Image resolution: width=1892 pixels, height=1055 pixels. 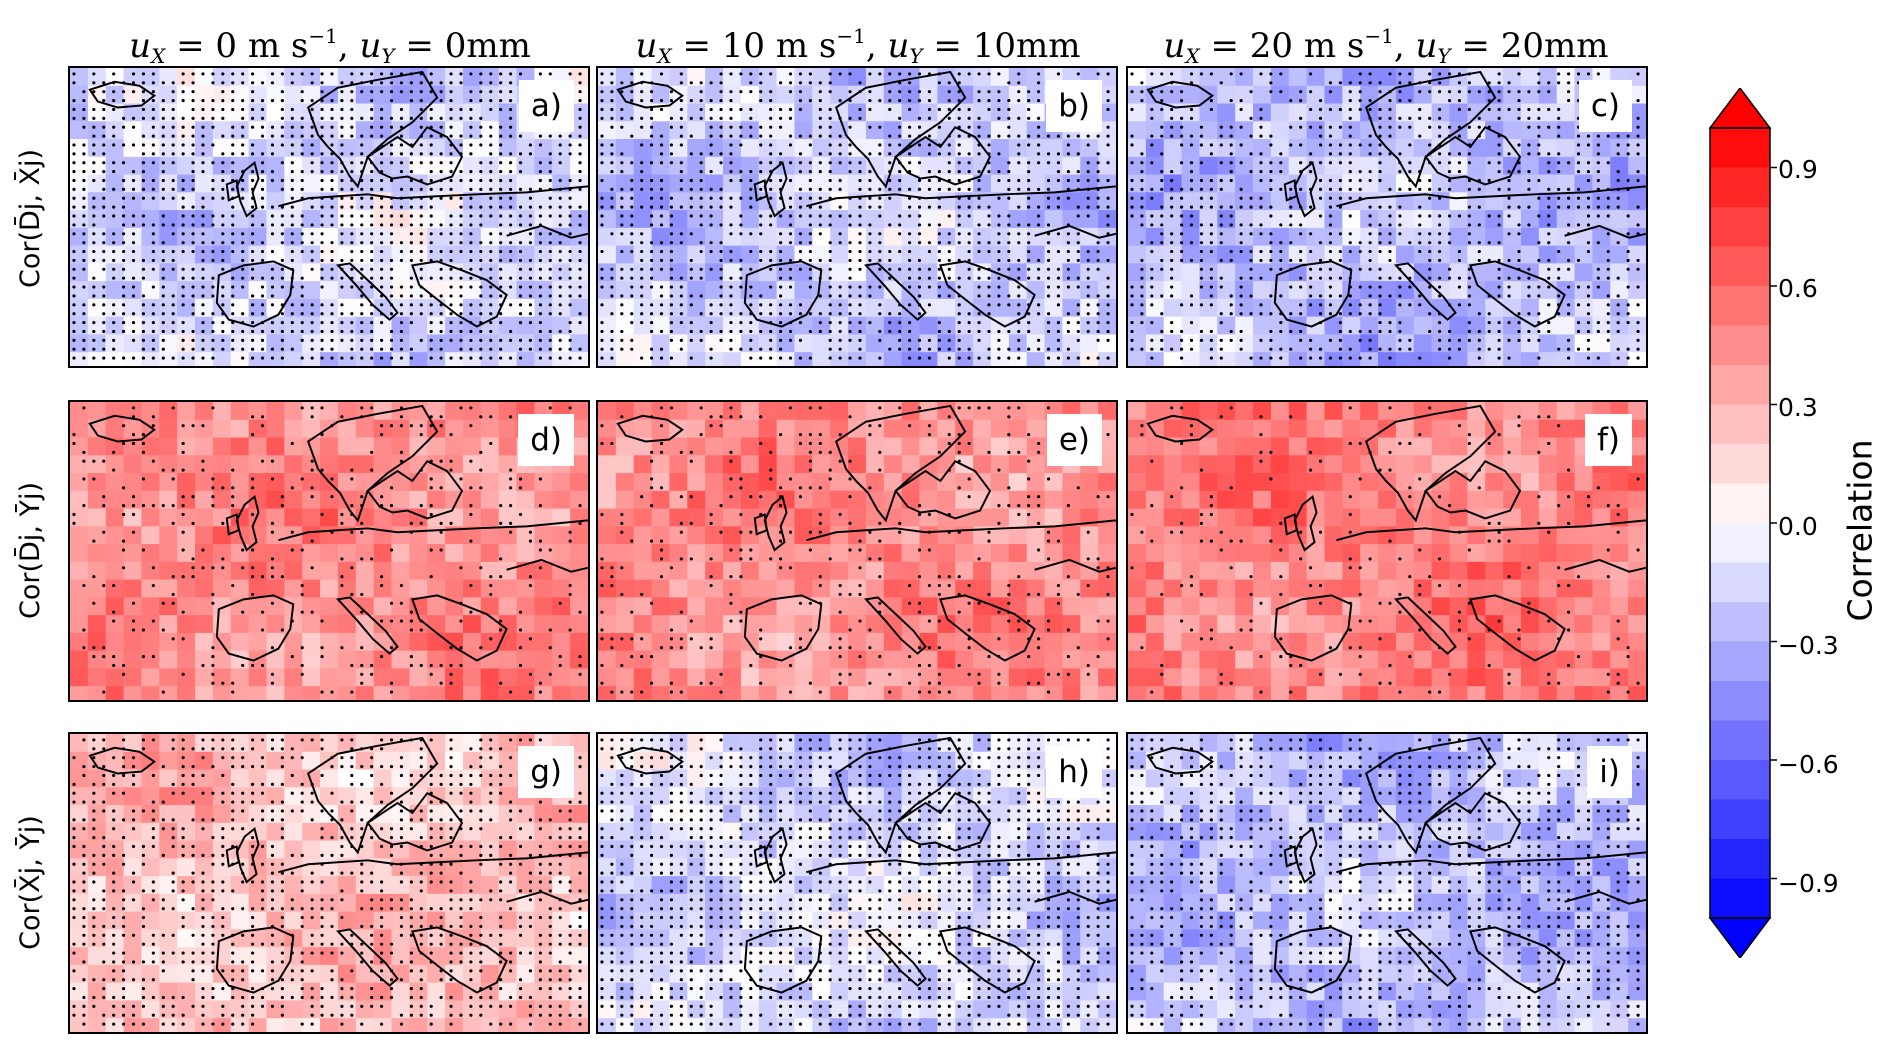 I want to click on map-panel-a: a), so click(x=329, y=217).